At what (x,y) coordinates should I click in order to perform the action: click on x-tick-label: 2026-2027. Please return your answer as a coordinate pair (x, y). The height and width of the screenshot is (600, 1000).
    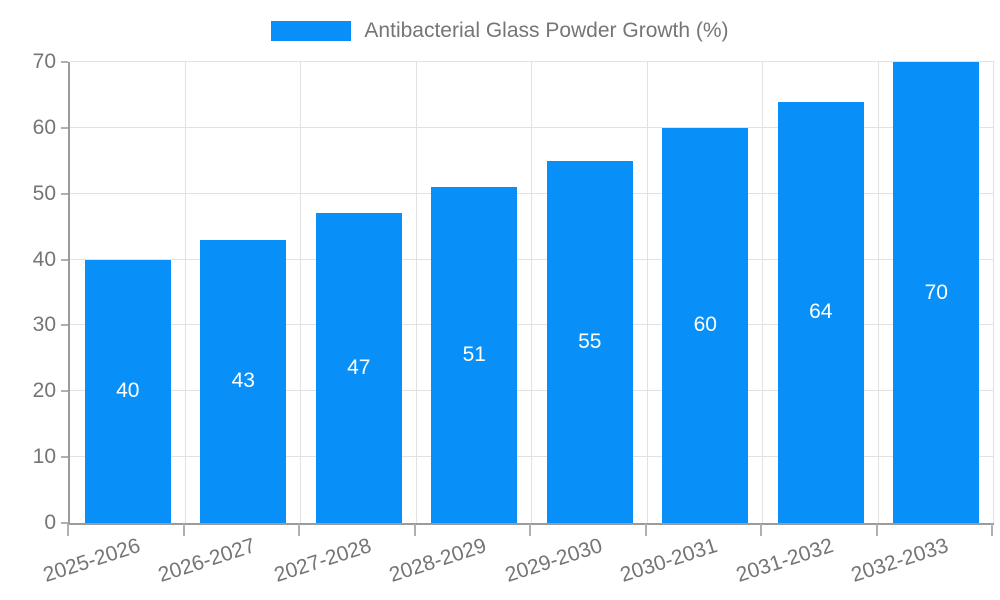
    Looking at the image, I should click on (207, 560).